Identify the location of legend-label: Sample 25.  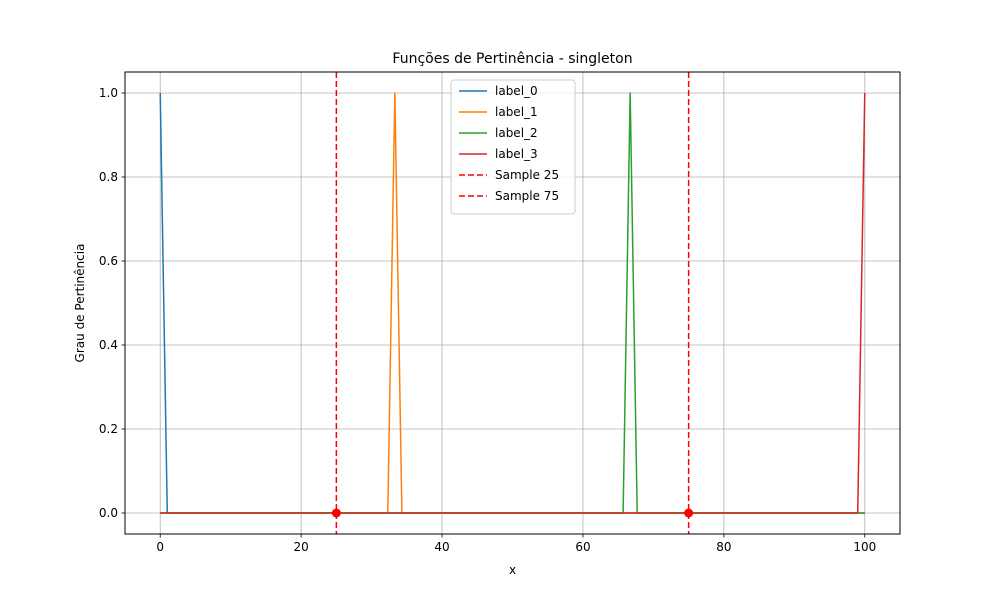
(527, 175).